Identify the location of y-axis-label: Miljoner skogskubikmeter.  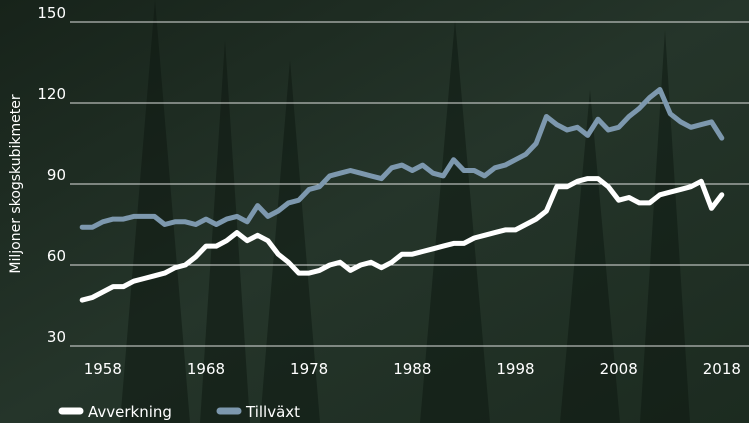
(16, 183).